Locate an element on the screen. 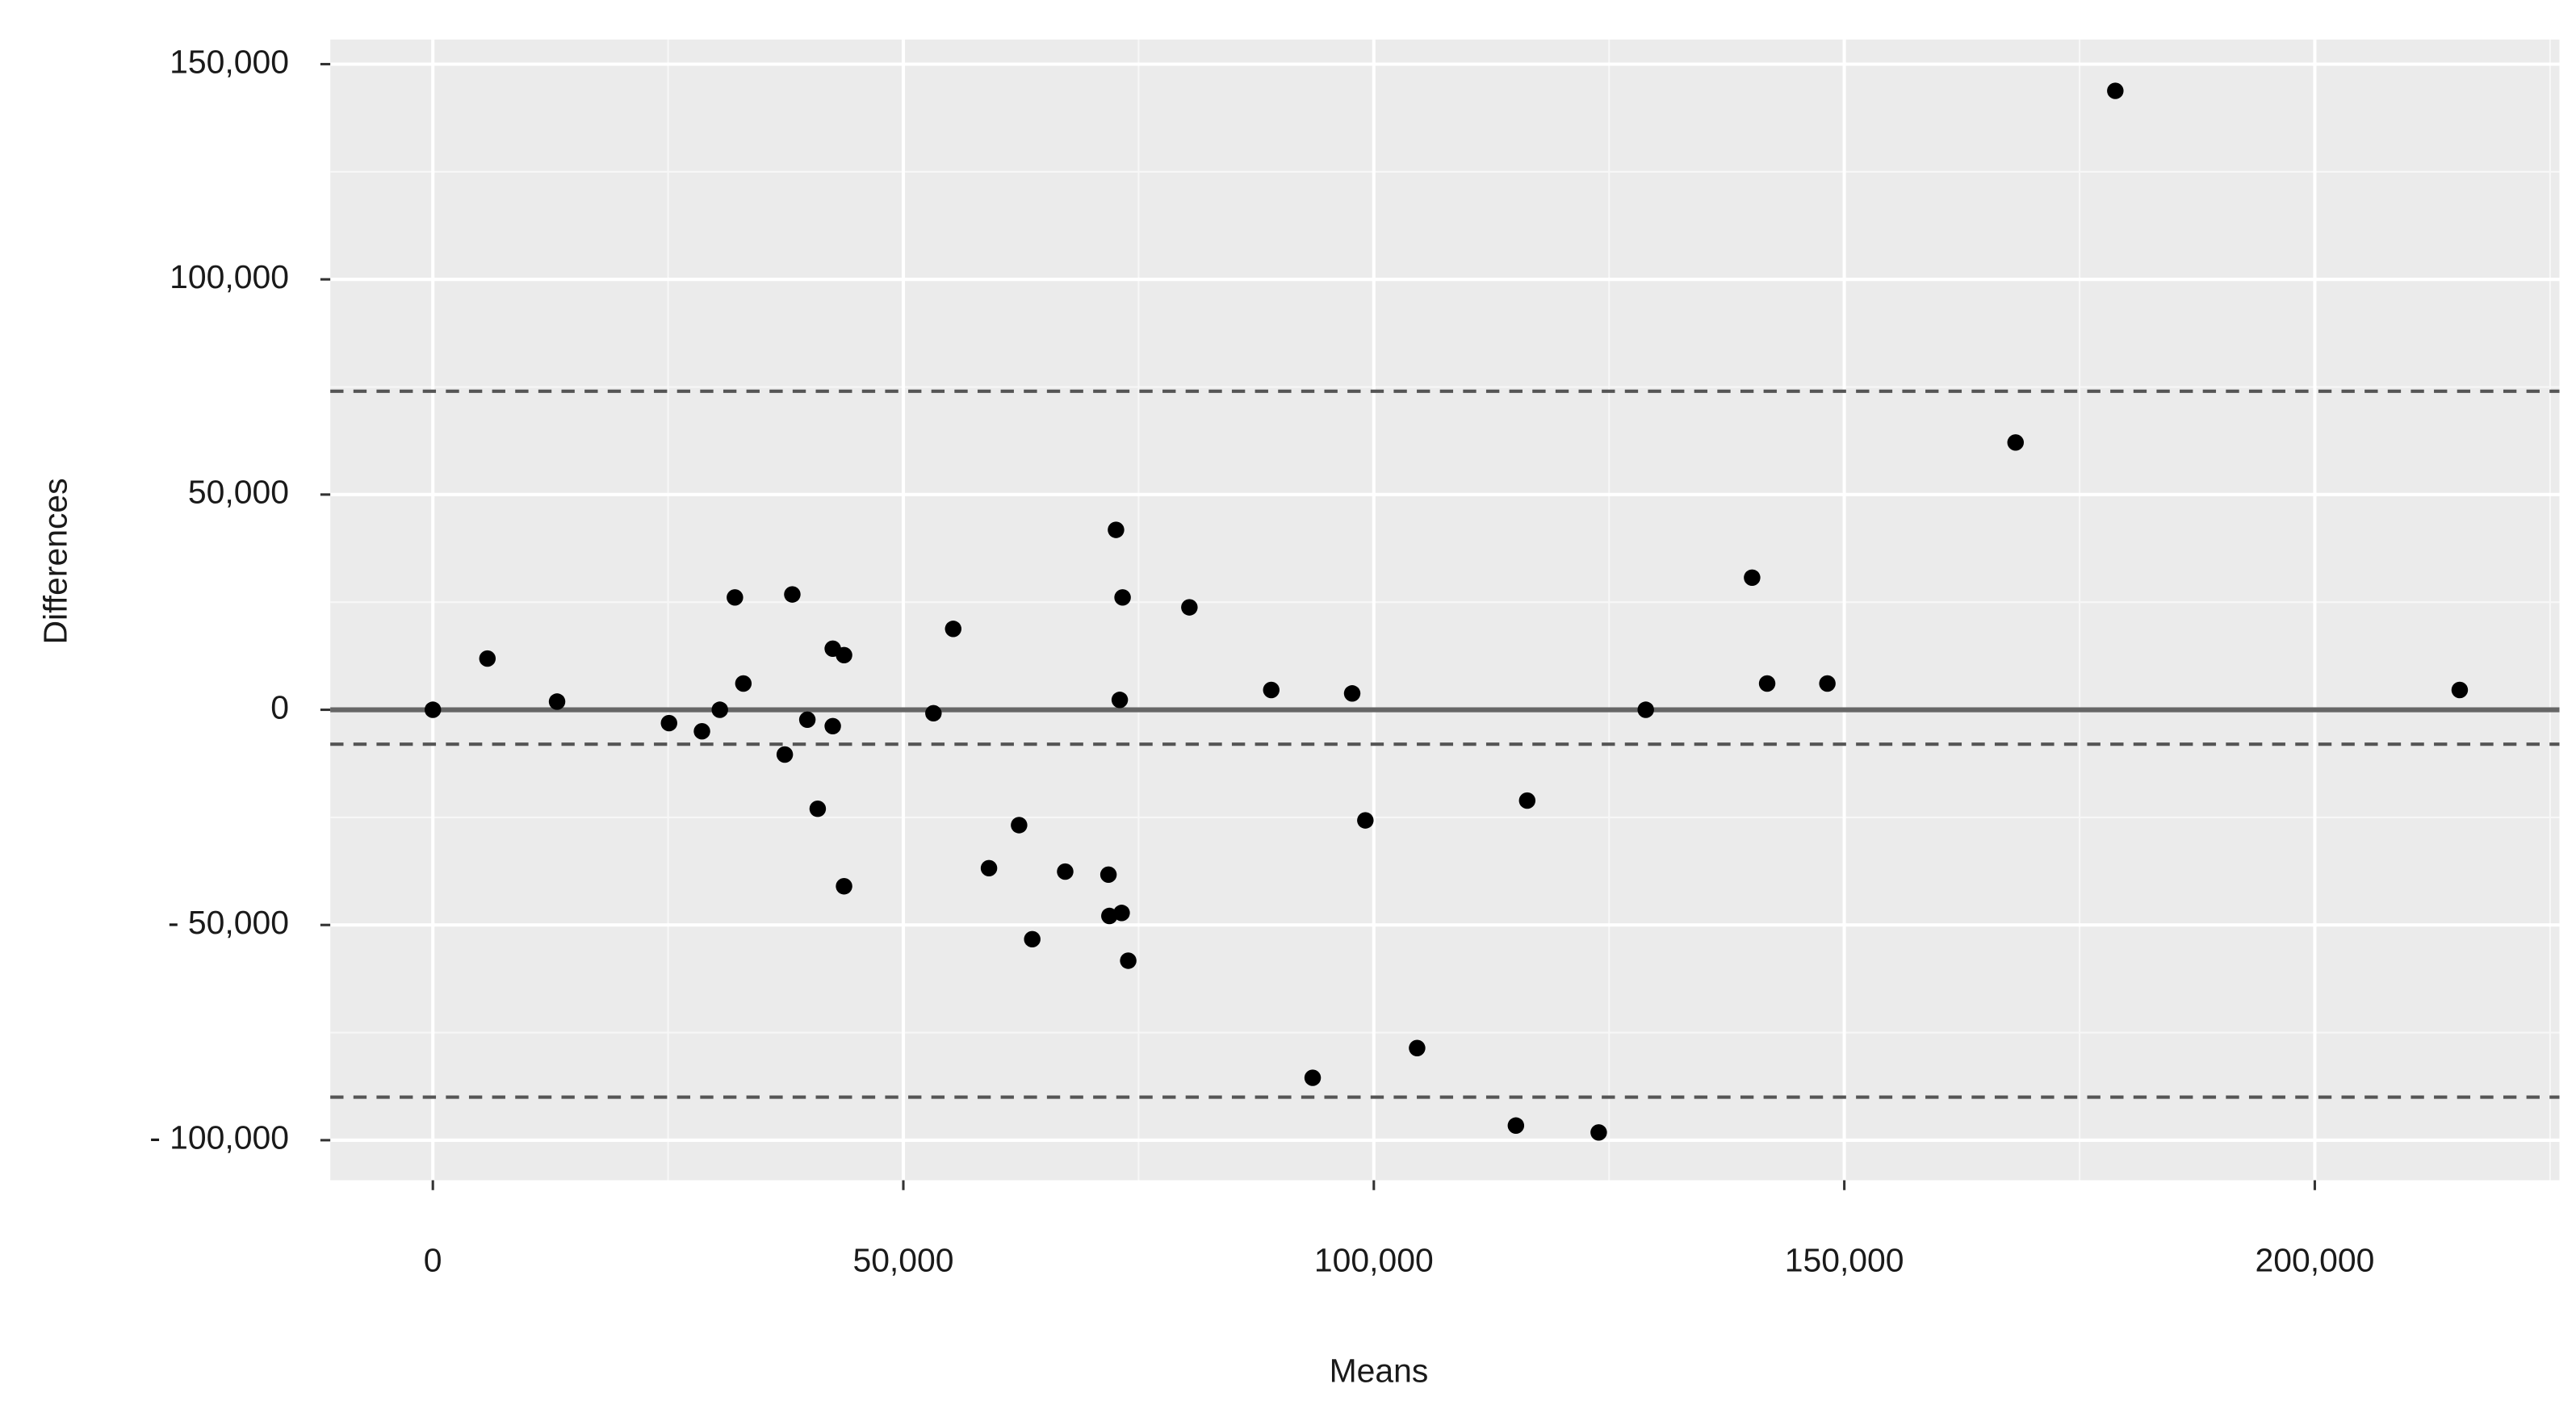  y-axis-title: Differences is located at coordinates (54, 561).